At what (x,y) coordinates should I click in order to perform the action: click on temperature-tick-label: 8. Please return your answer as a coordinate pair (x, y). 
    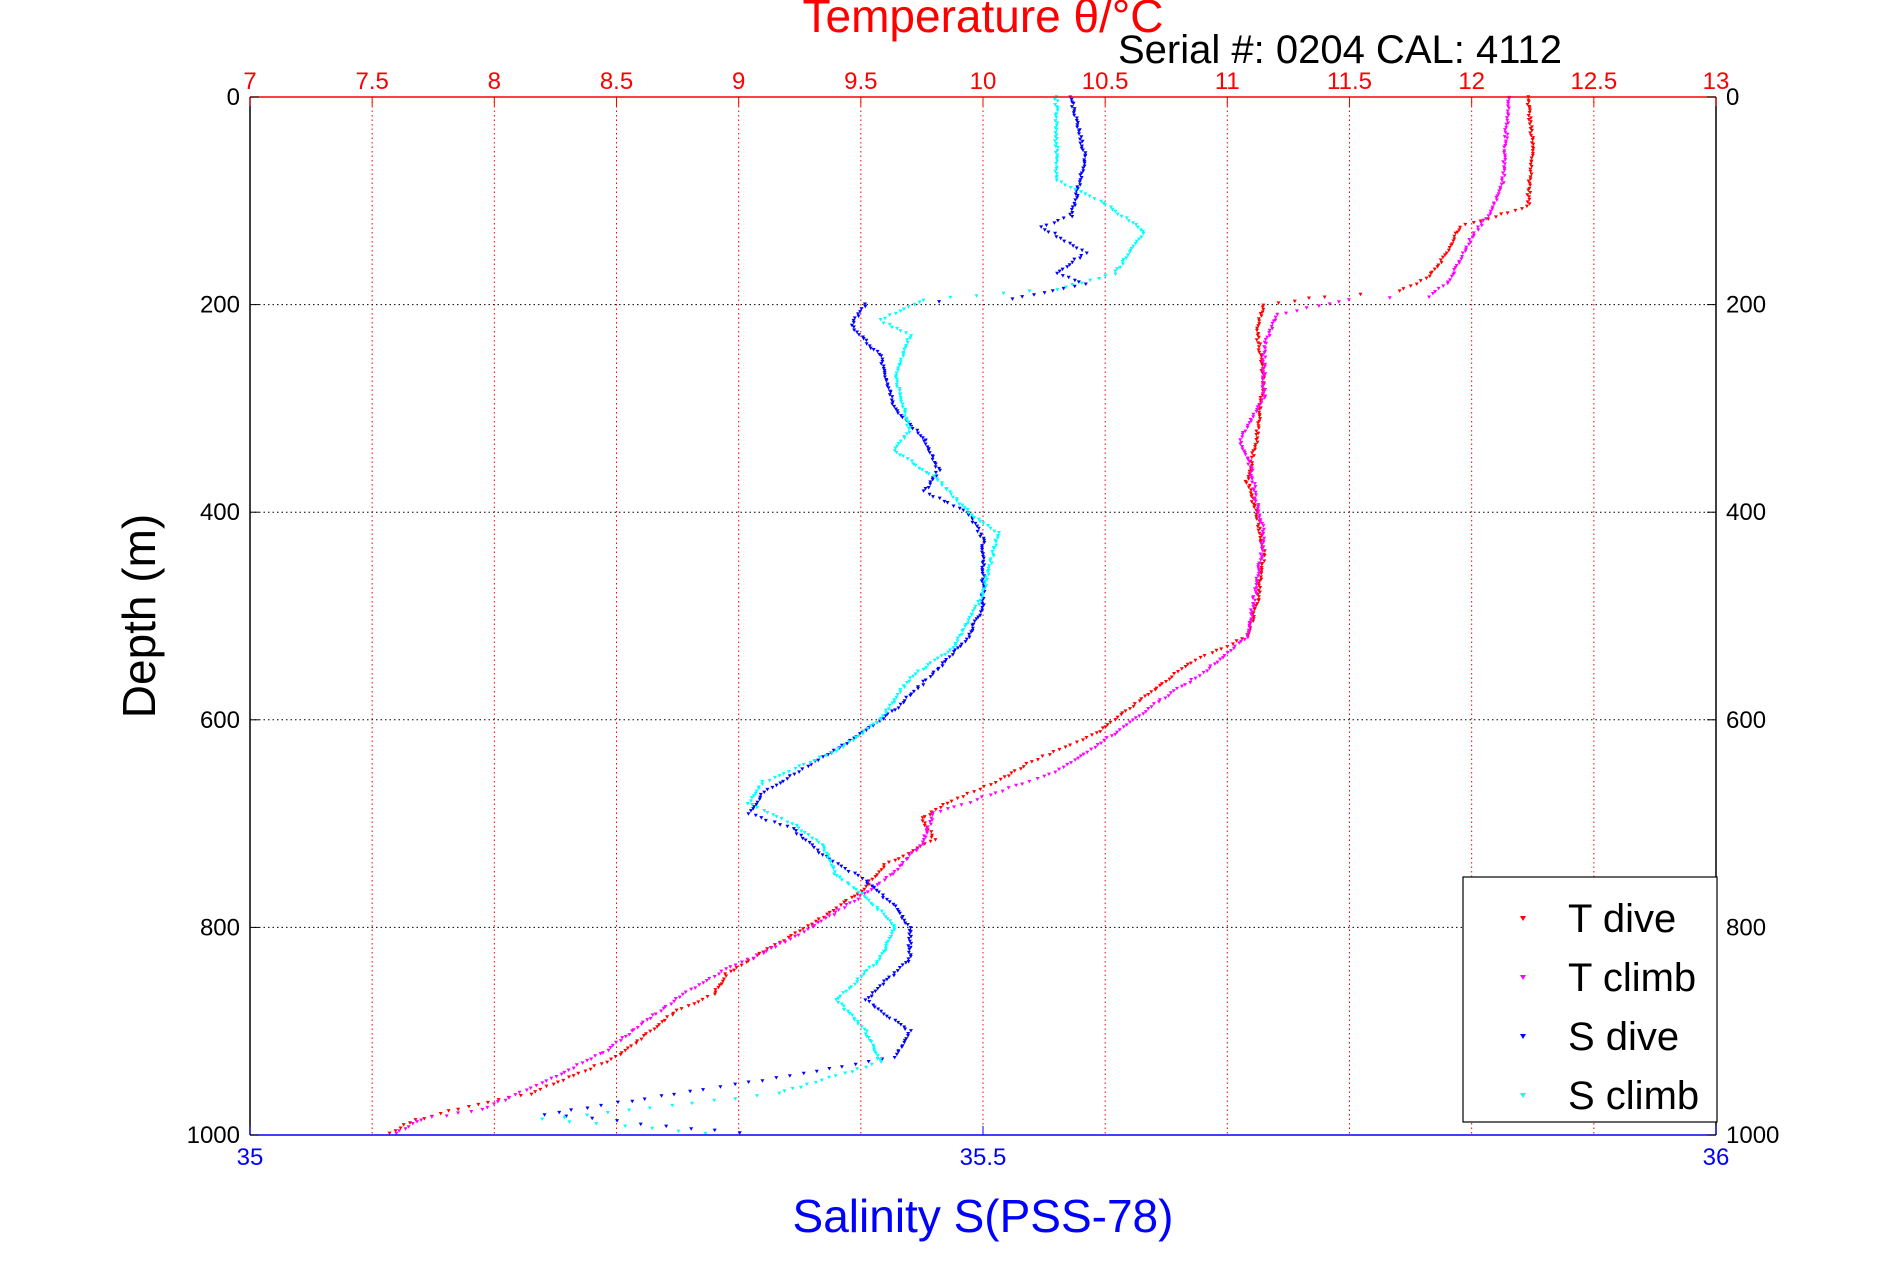
    Looking at the image, I should click on (494, 81).